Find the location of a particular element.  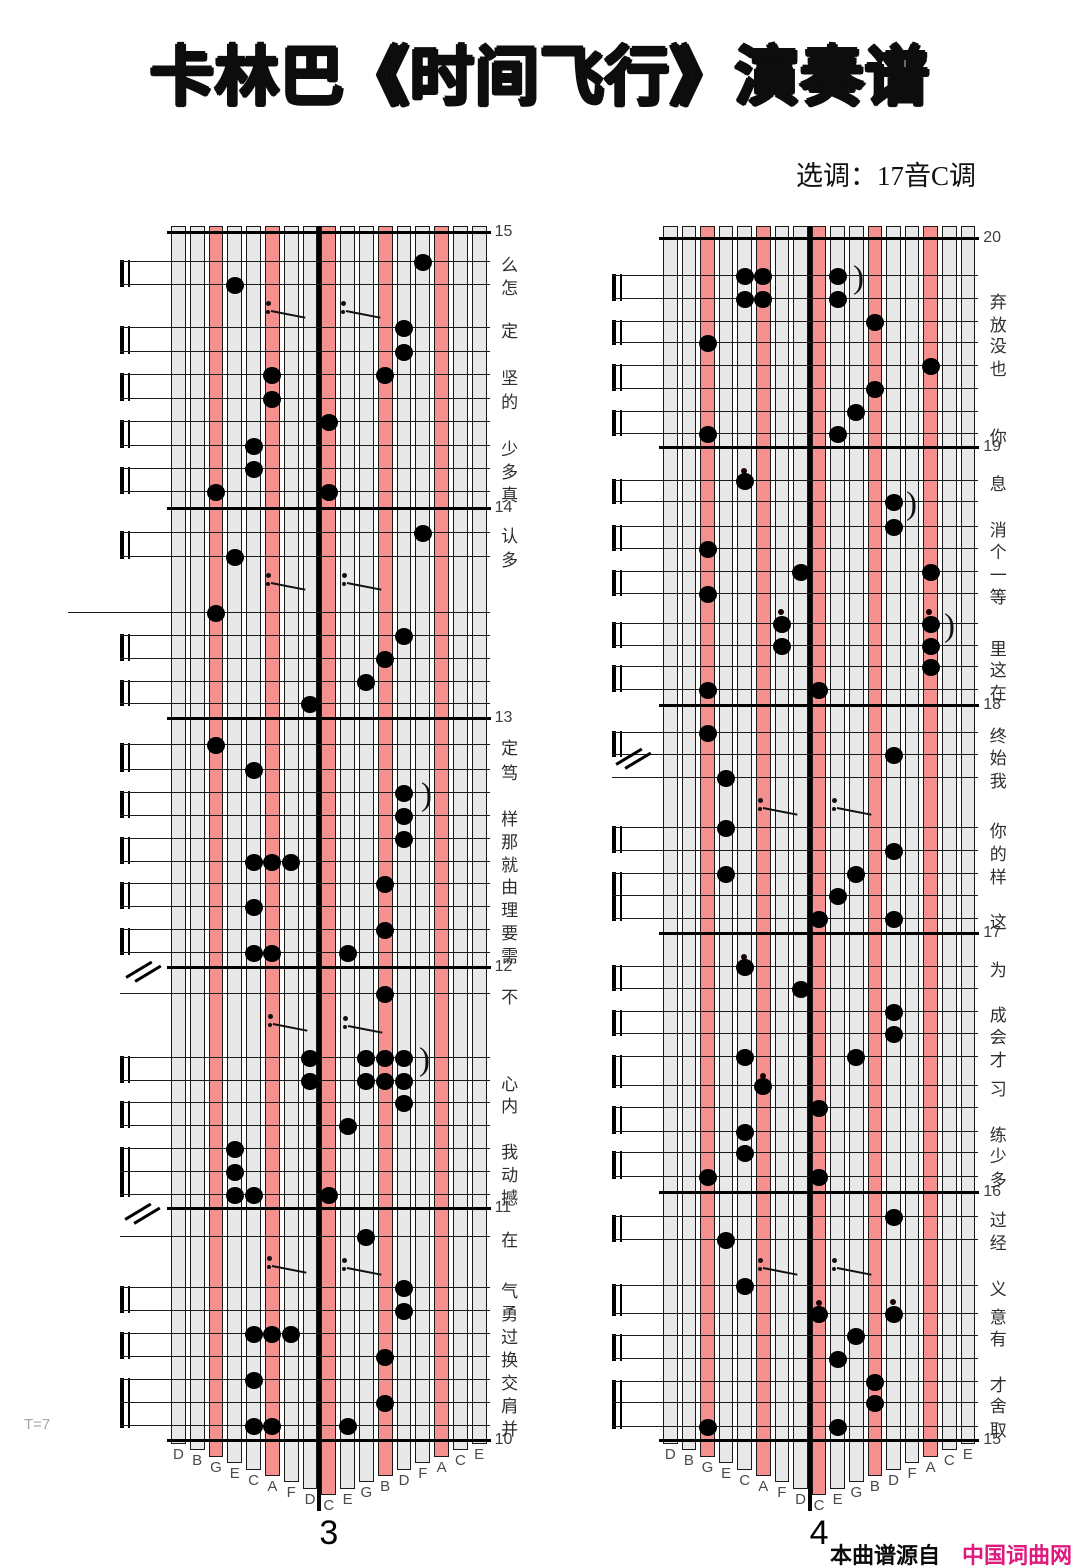

lyric-char: 等 is located at coordinates (998, 597).